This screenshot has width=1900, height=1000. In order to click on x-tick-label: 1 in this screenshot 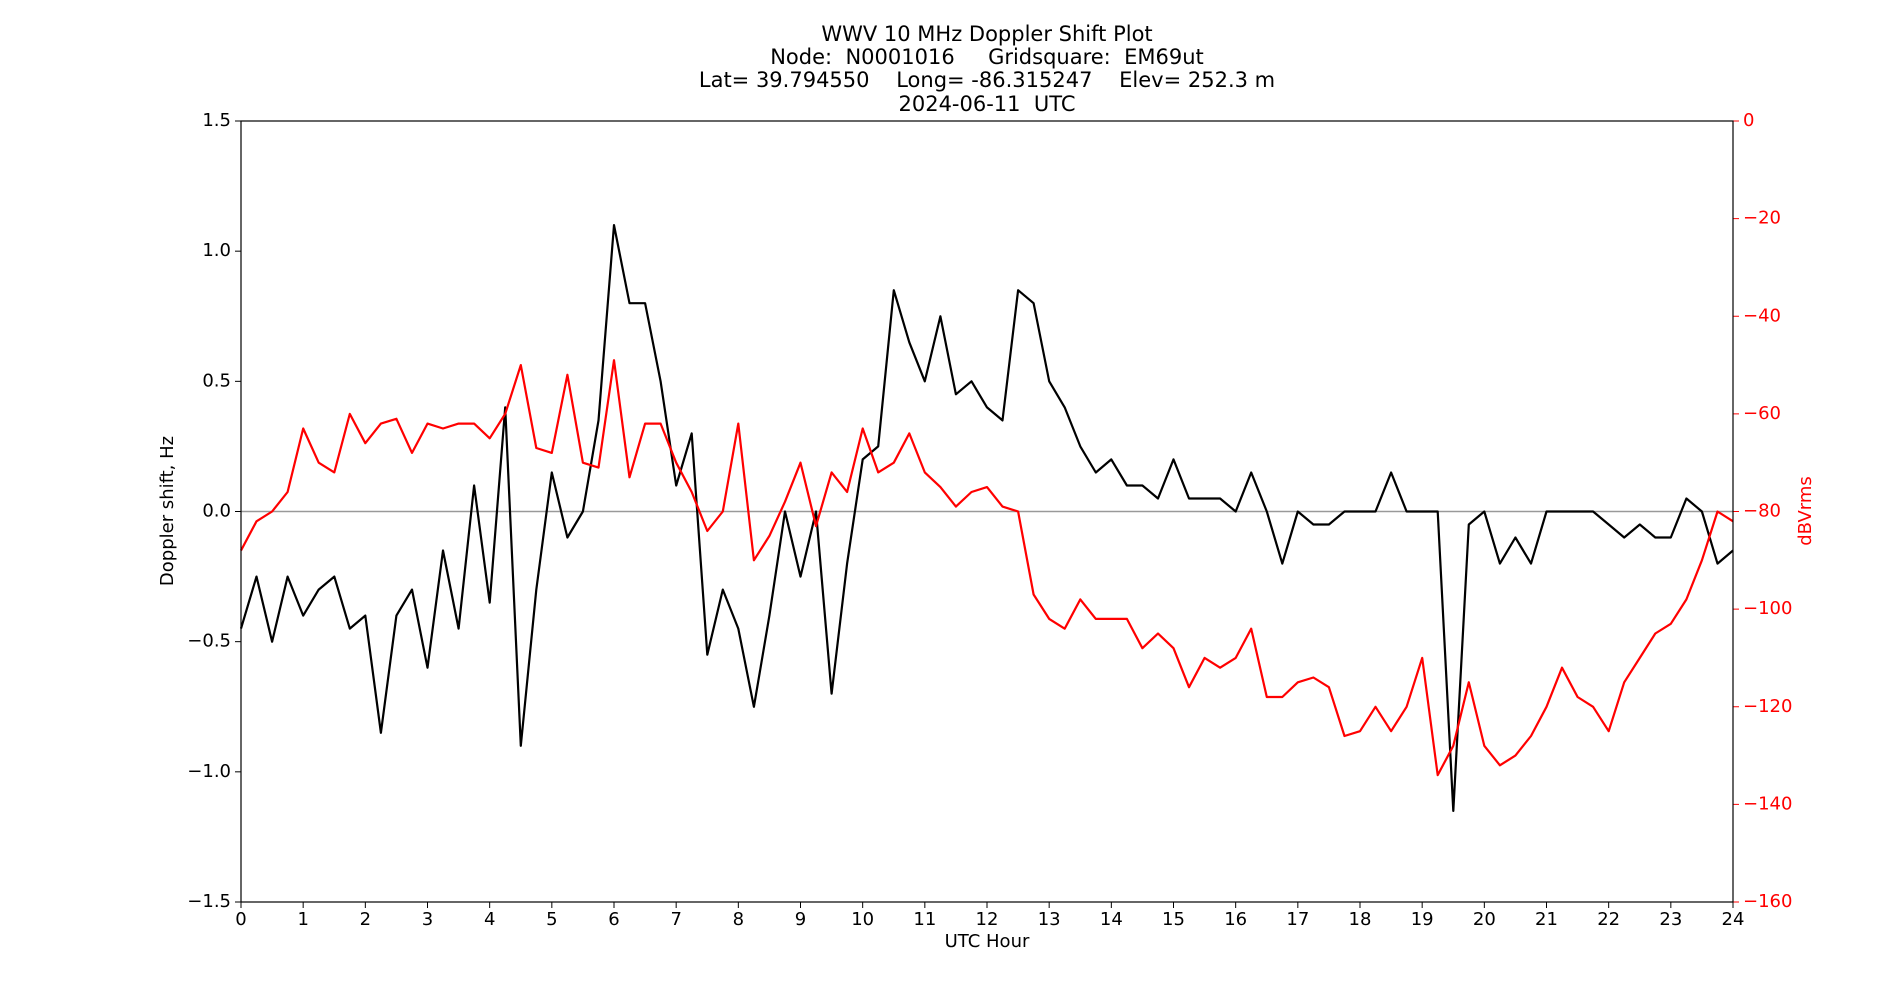, I will do `click(302, 919)`.